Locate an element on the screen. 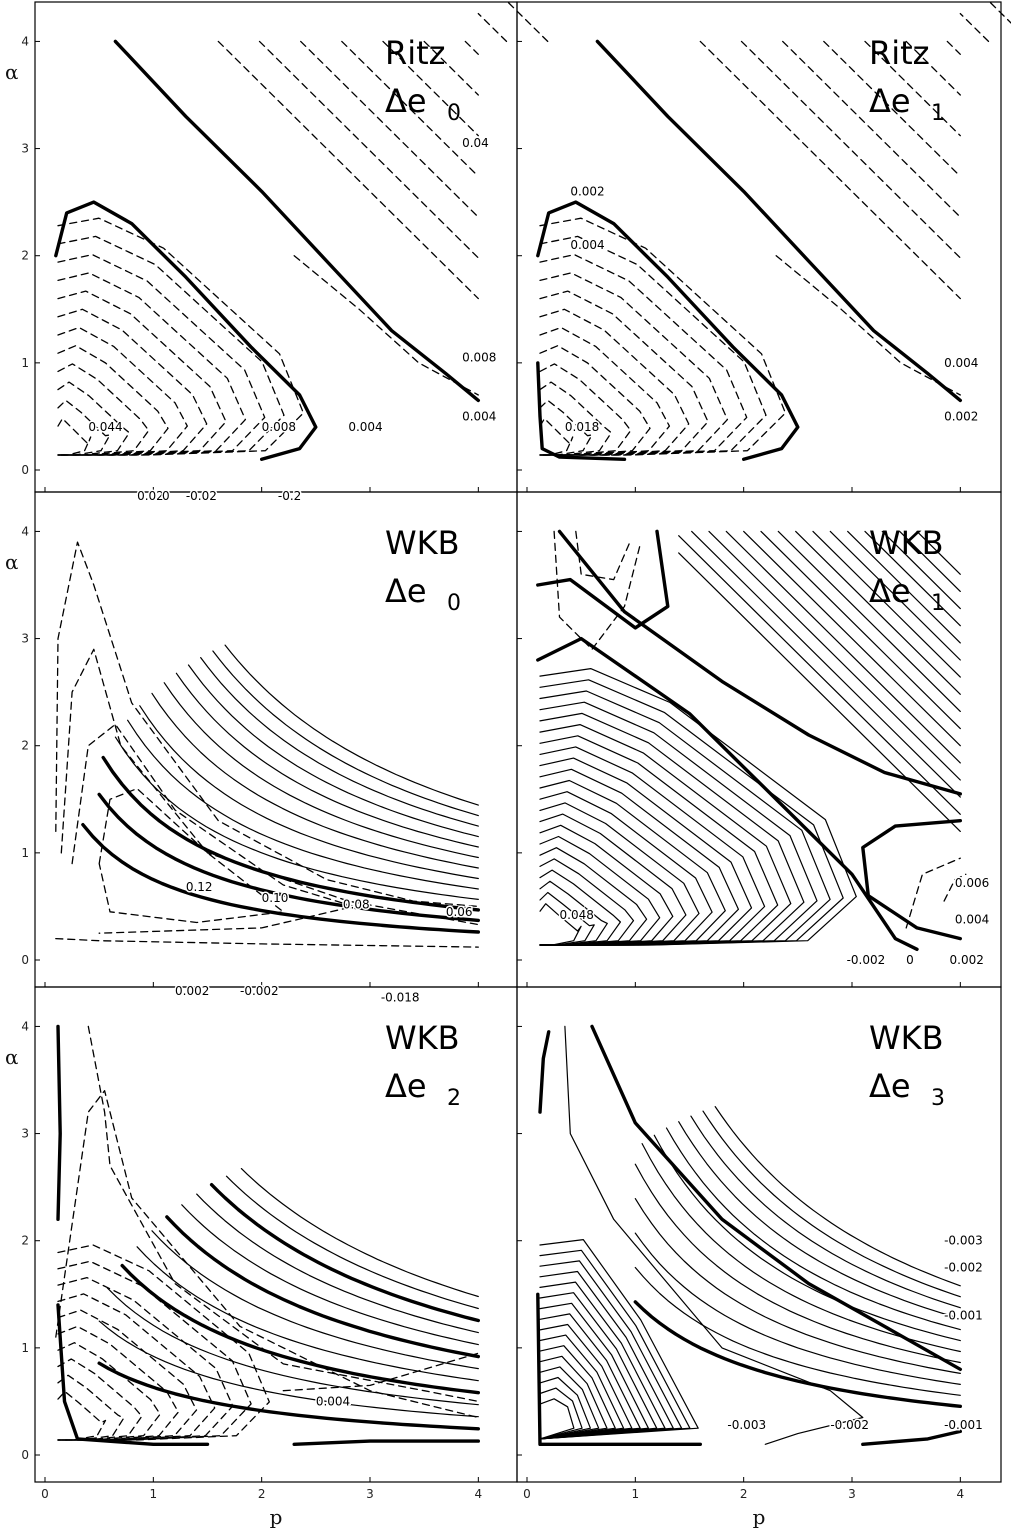 This screenshot has height=1530, width=1011. contour-label: 0.044 is located at coordinates (105, 427).